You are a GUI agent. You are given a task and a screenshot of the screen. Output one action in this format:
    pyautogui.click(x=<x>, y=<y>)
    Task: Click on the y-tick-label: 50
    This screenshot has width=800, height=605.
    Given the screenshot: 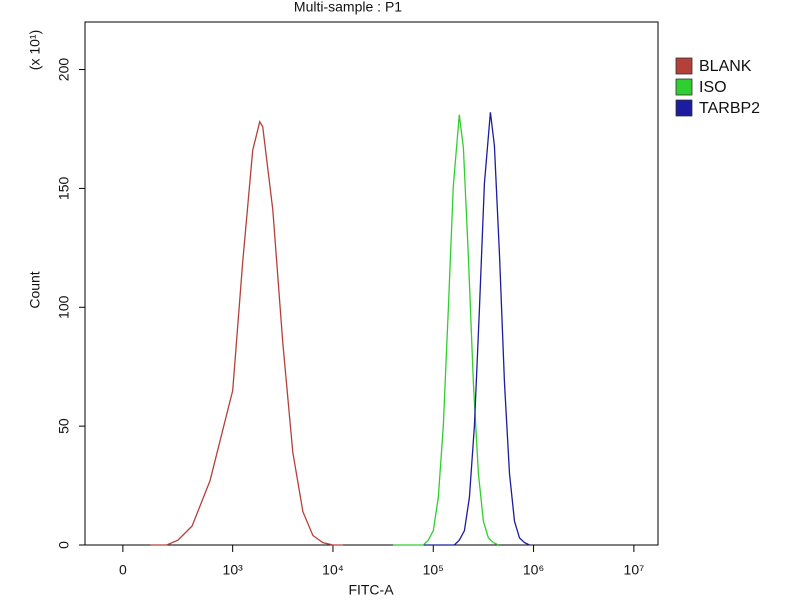 What is the action you would take?
    pyautogui.click(x=64, y=426)
    